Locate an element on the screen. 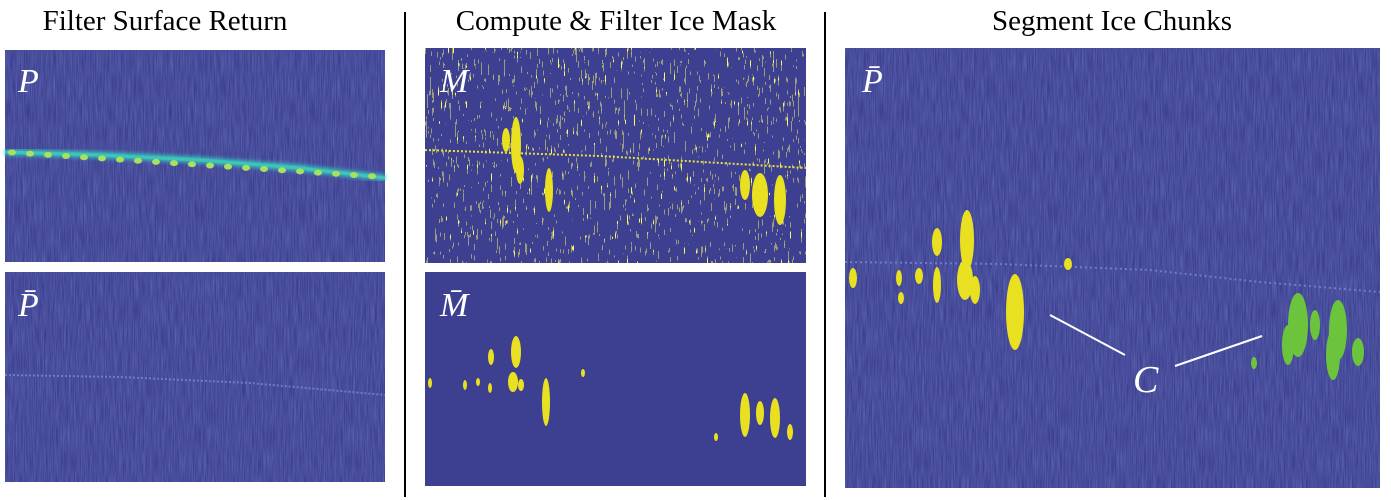 This screenshot has height=500, width=1391. mask-surface is located at coordinates (615, 159).